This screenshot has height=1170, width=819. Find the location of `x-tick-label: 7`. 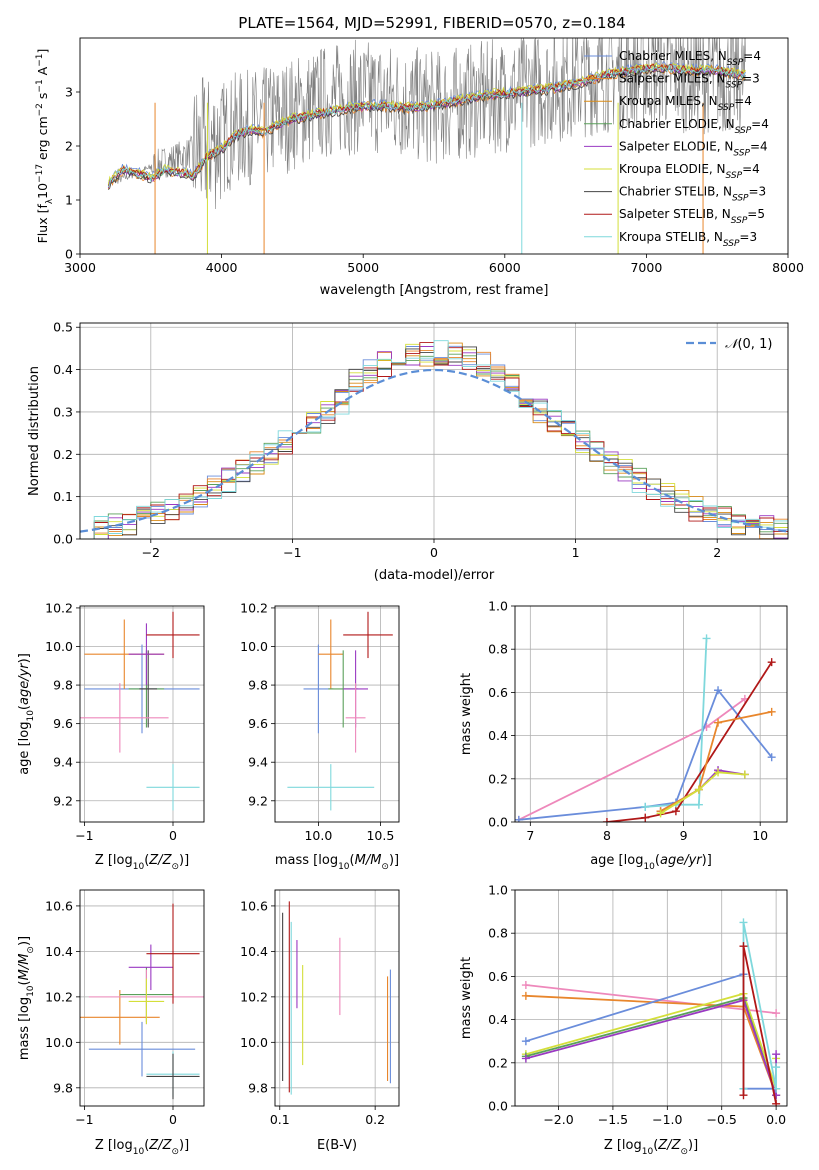

x-tick-label: 7 is located at coordinates (530, 835).